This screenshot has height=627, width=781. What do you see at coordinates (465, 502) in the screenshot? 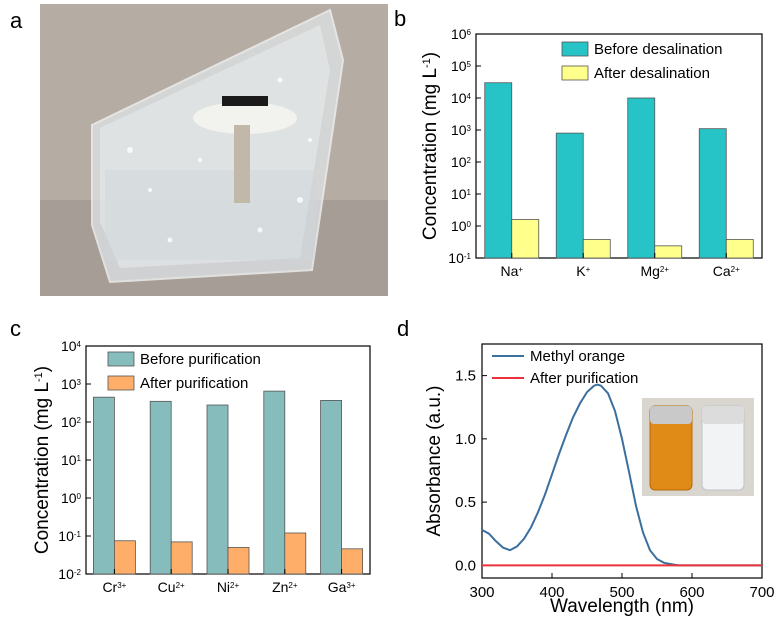
I see `y-tick-label: 0.5` at bounding box center [465, 502].